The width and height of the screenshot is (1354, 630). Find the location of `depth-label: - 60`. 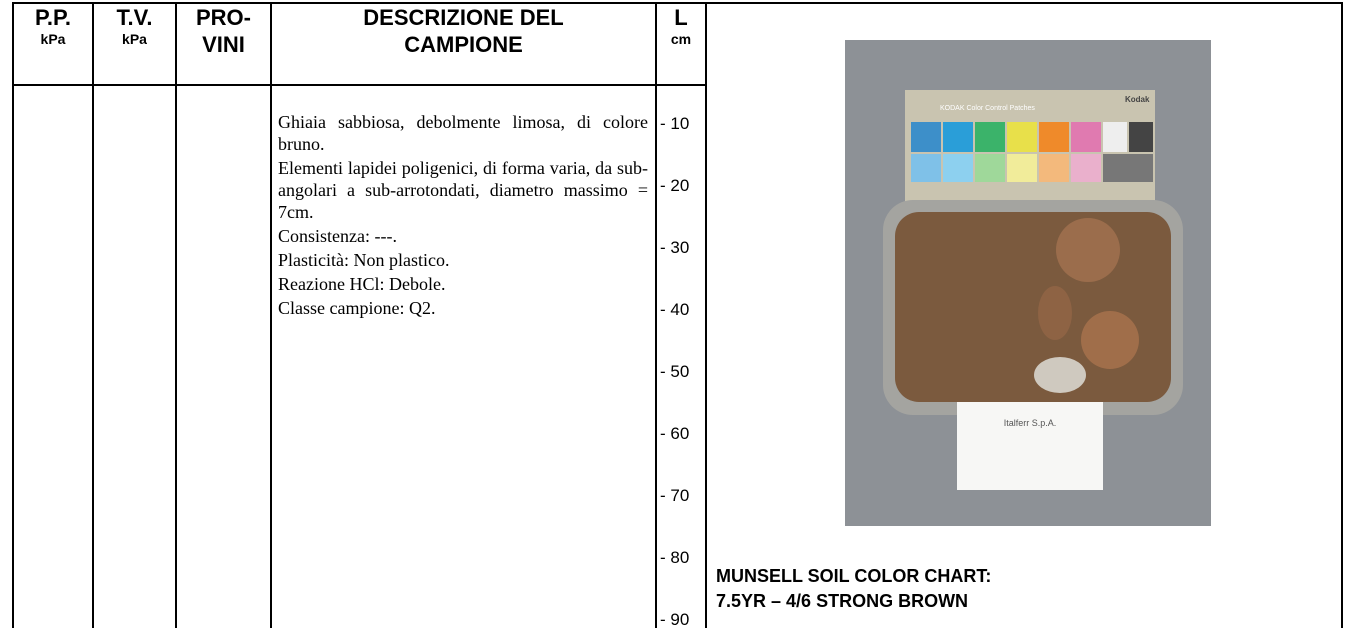

depth-label: - 60 is located at coordinates (675, 433).